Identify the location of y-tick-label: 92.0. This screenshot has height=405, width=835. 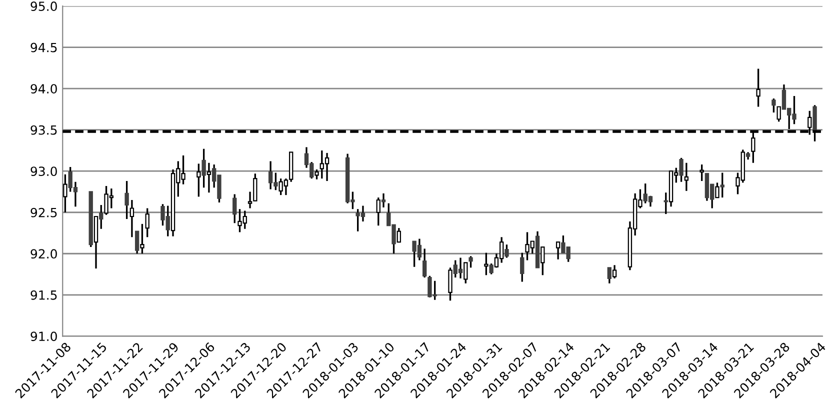
(43, 254).